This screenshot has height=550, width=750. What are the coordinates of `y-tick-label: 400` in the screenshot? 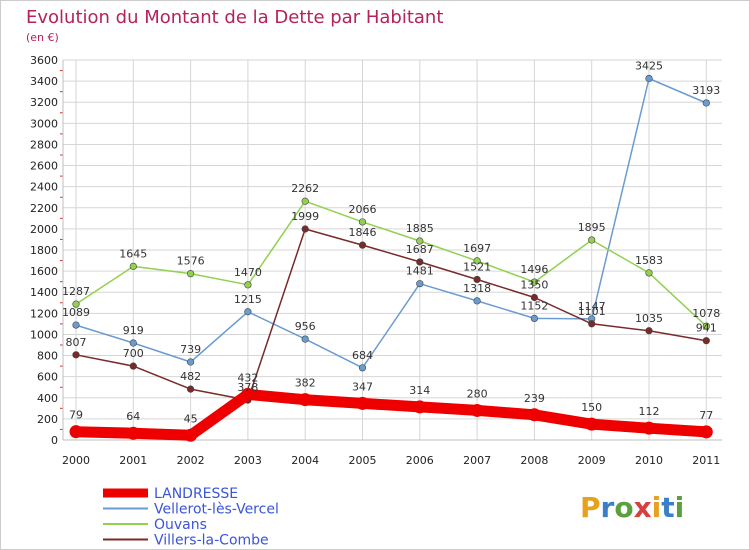 It's located at (47, 398).